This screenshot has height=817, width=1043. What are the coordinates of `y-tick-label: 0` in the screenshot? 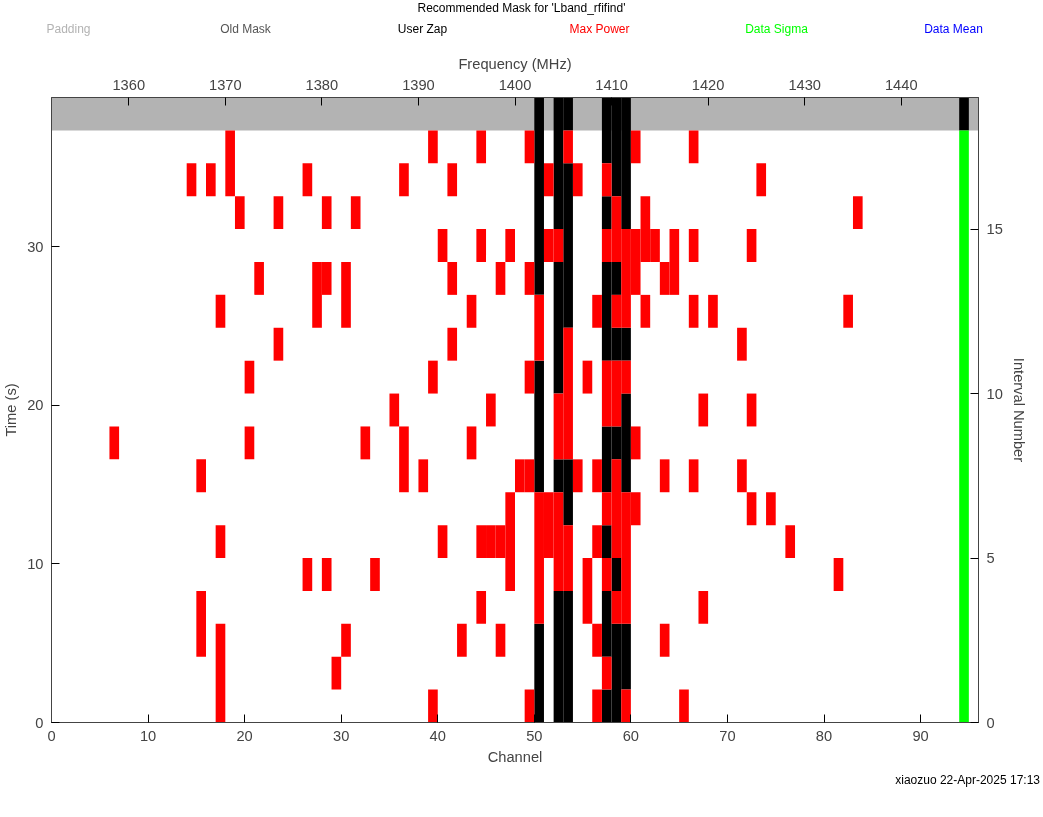 It's located at (39, 722).